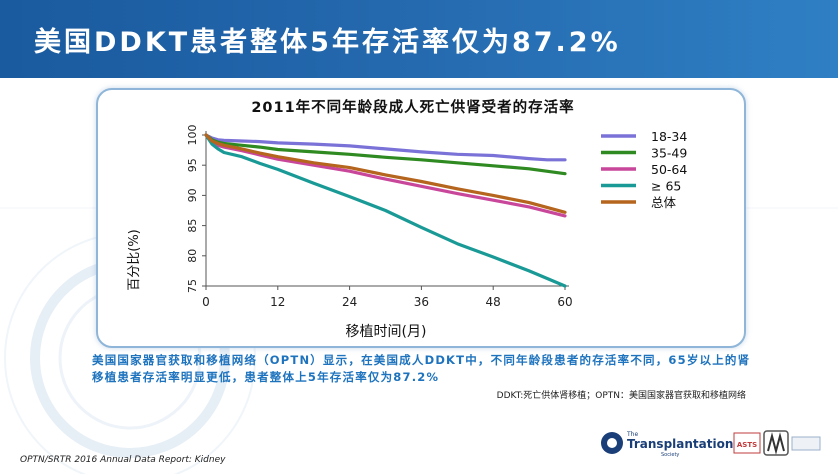  What do you see at coordinates (493, 302) in the screenshot?
I see `x-tick-label: 48` at bounding box center [493, 302].